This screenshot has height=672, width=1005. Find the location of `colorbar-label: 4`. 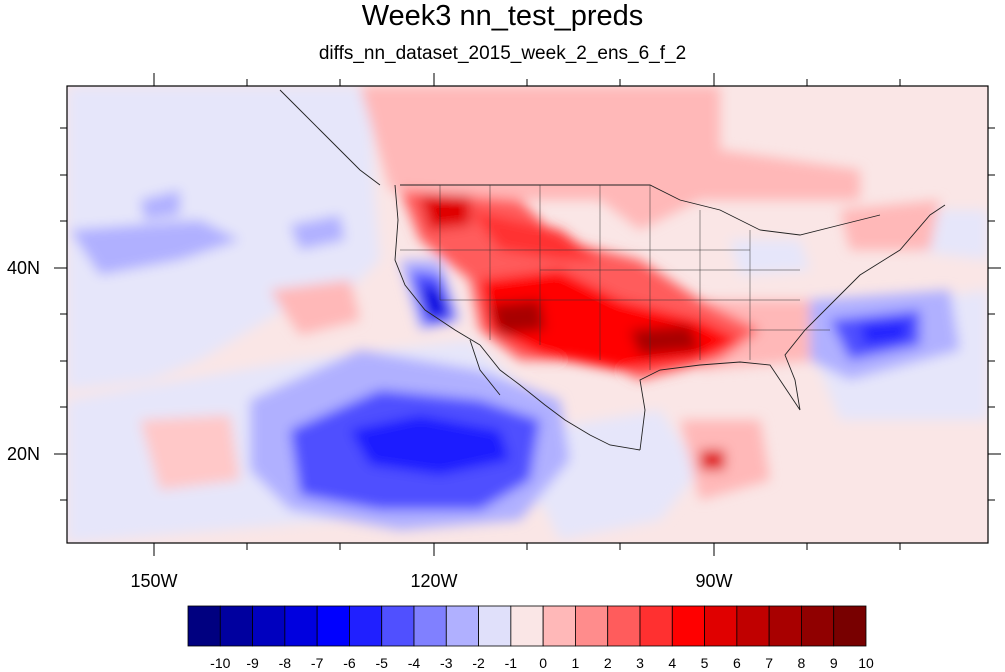

colorbar-label: 4 is located at coordinates (672, 663).